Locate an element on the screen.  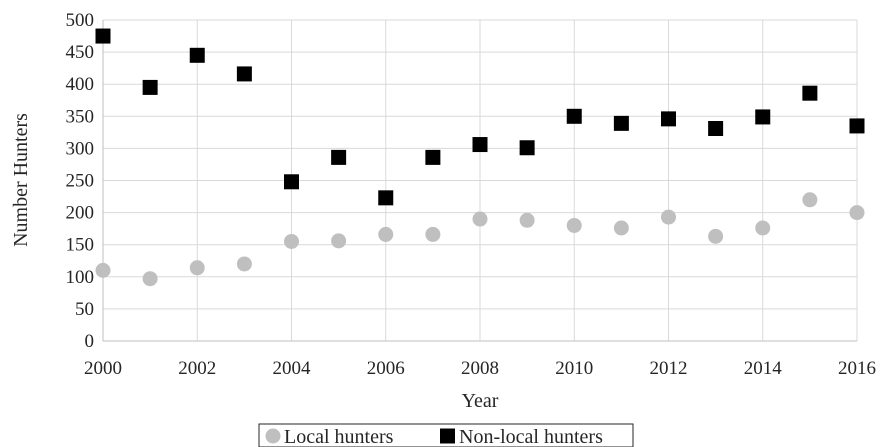
legend-items: Local hunters Non-local hunters is located at coordinates (434, 436).